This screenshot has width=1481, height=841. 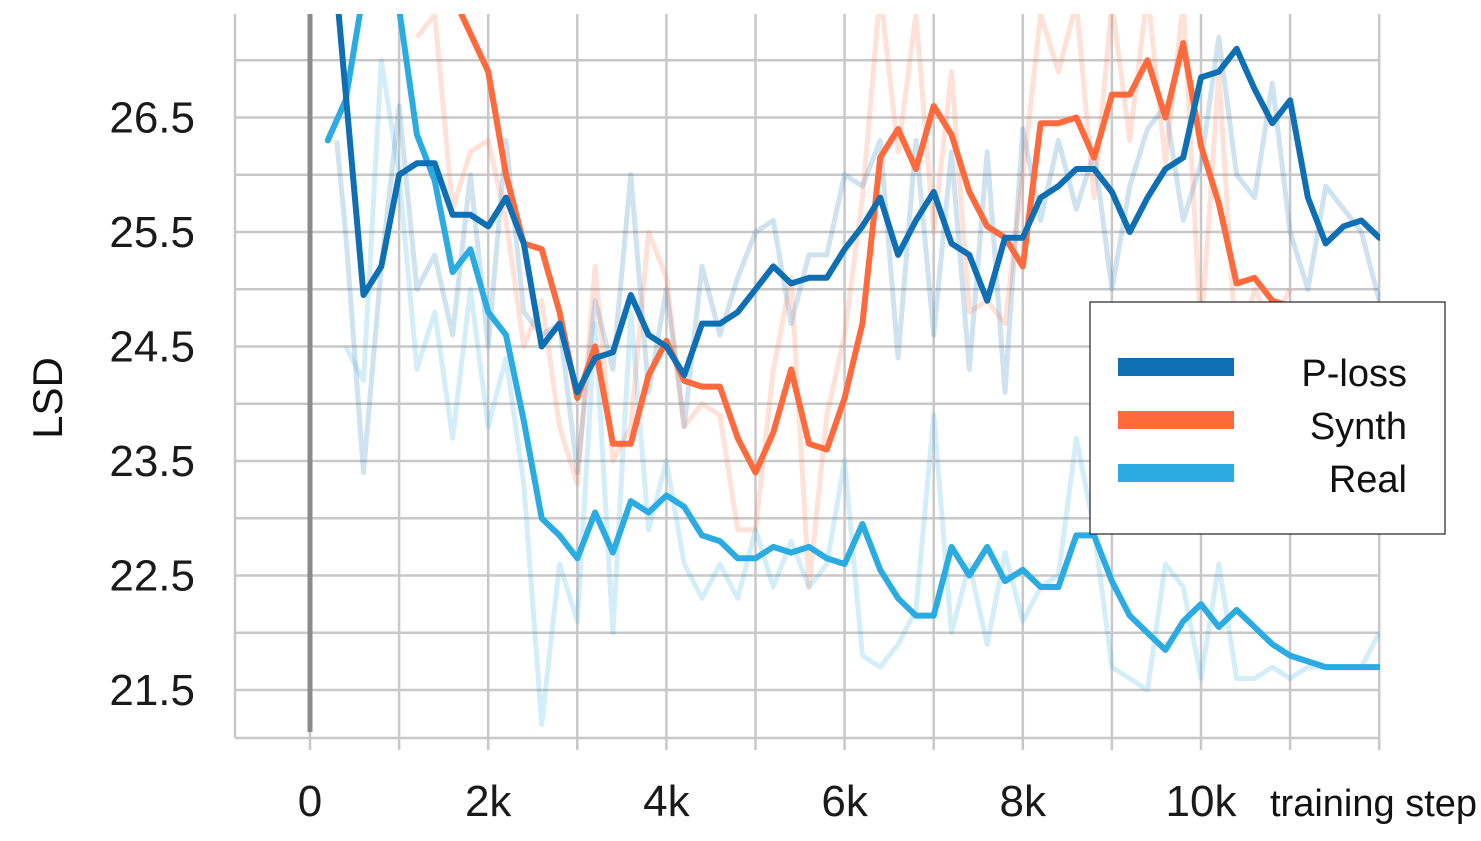 What do you see at coordinates (152, 576) in the screenshot?
I see `y-tick-label: 22.5` at bounding box center [152, 576].